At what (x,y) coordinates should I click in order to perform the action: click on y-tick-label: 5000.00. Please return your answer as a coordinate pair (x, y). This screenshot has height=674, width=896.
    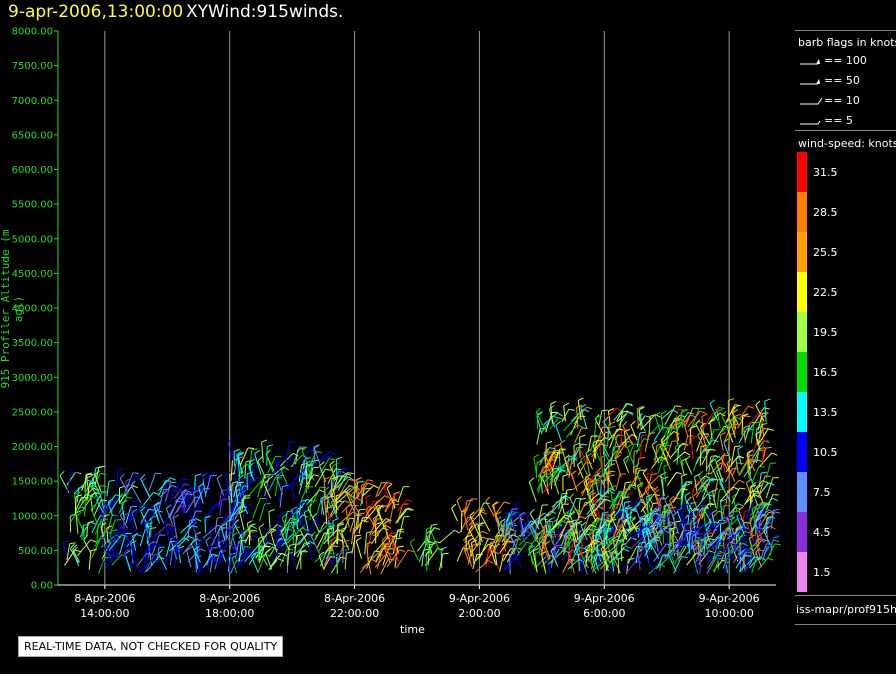
    Looking at the image, I should click on (32, 239).